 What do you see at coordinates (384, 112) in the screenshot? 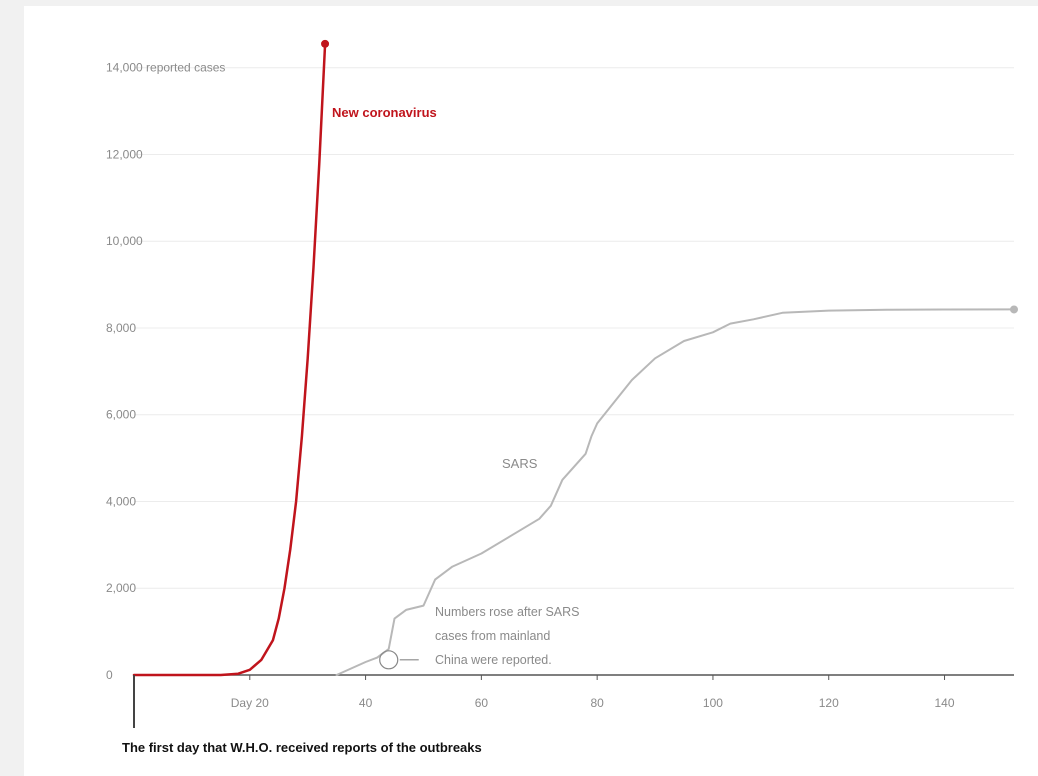
I see `label-new-coronavirus: New coronavirus` at bounding box center [384, 112].